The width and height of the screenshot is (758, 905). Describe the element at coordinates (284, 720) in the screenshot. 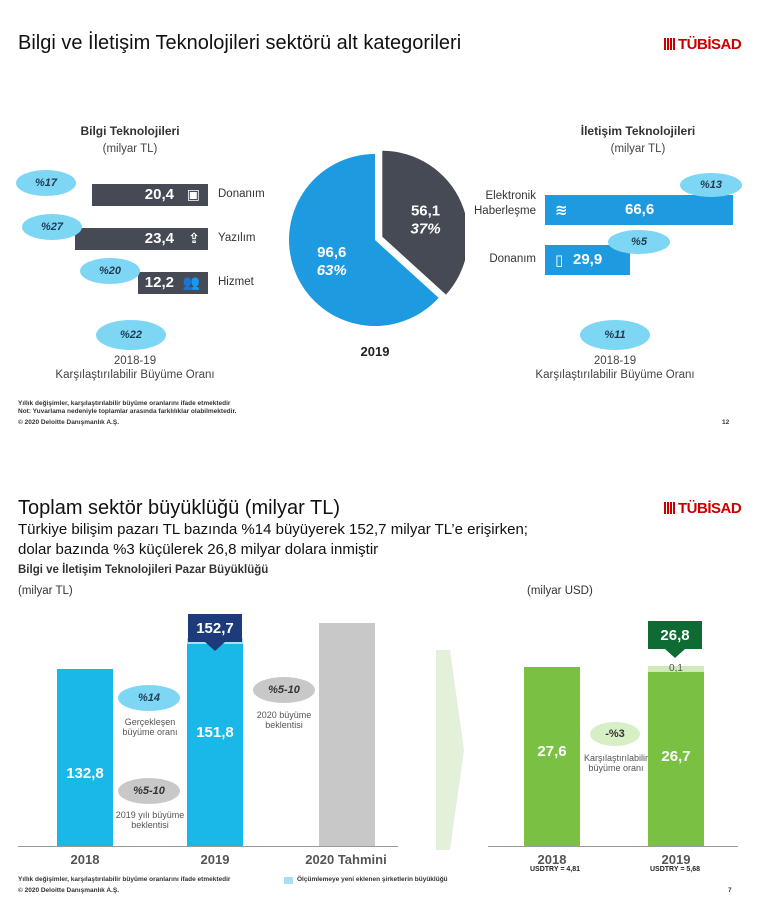

I see `growth-2020-label: 2020 büyüme beklentisi` at that location.